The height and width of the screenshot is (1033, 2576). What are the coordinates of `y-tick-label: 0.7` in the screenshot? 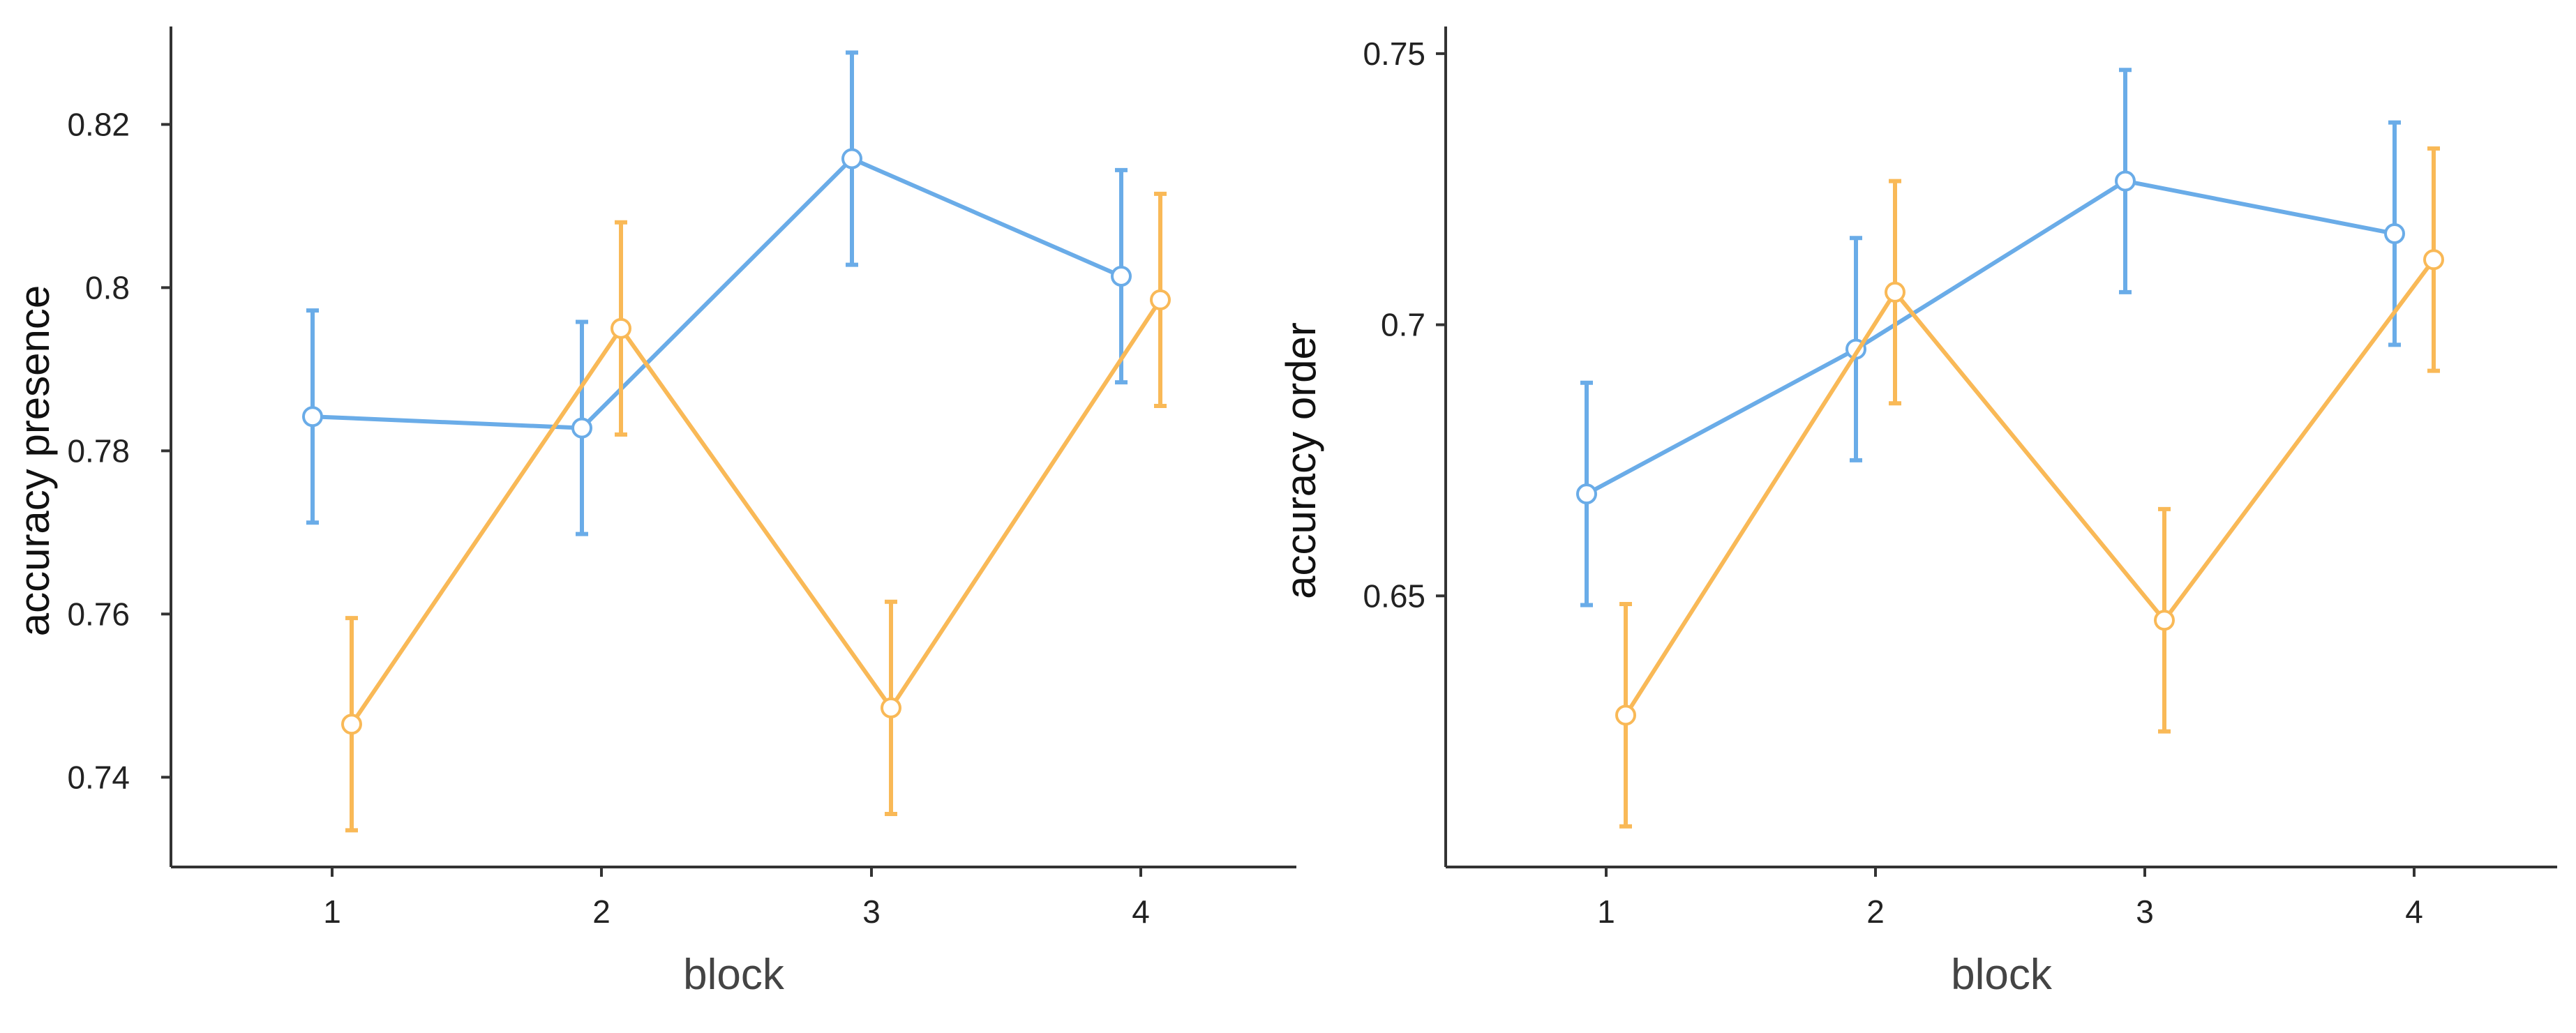 It's located at (1403, 325).